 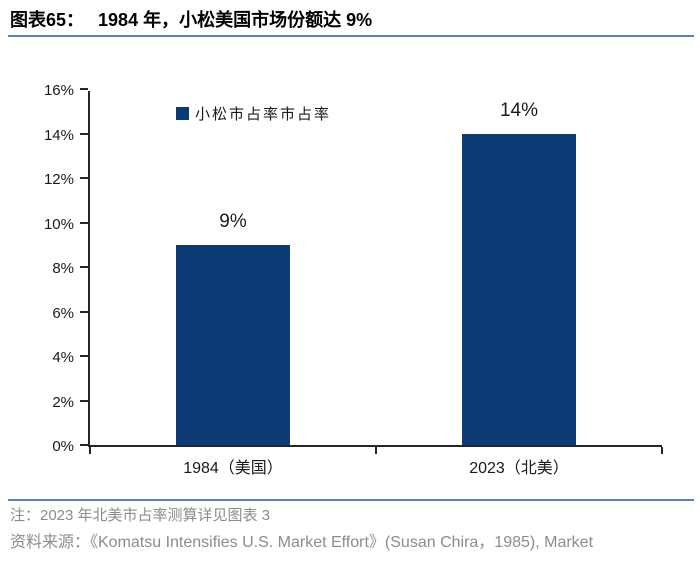 What do you see at coordinates (63, 313) in the screenshot?
I see `y-axis-tick-label: 6%` at bounding box center [63, 313].